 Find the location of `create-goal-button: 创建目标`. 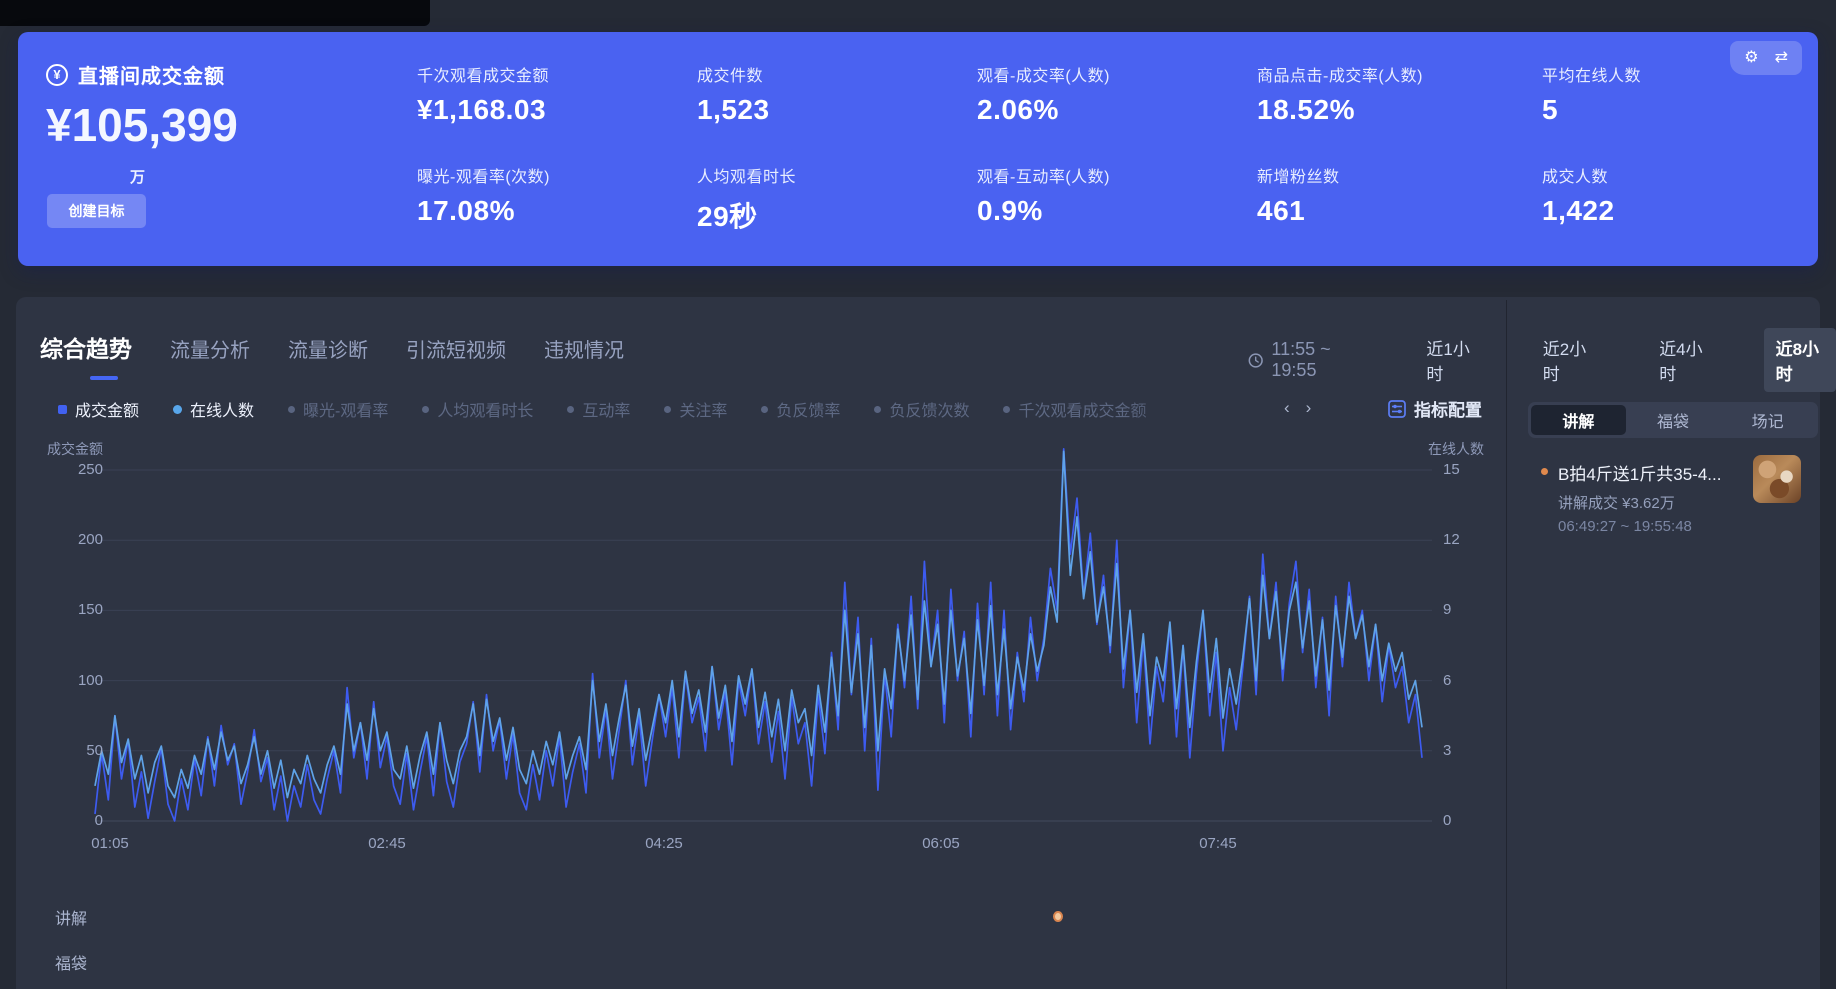

create-goal-button: 创建目标 is located at coordinates (96, 211).